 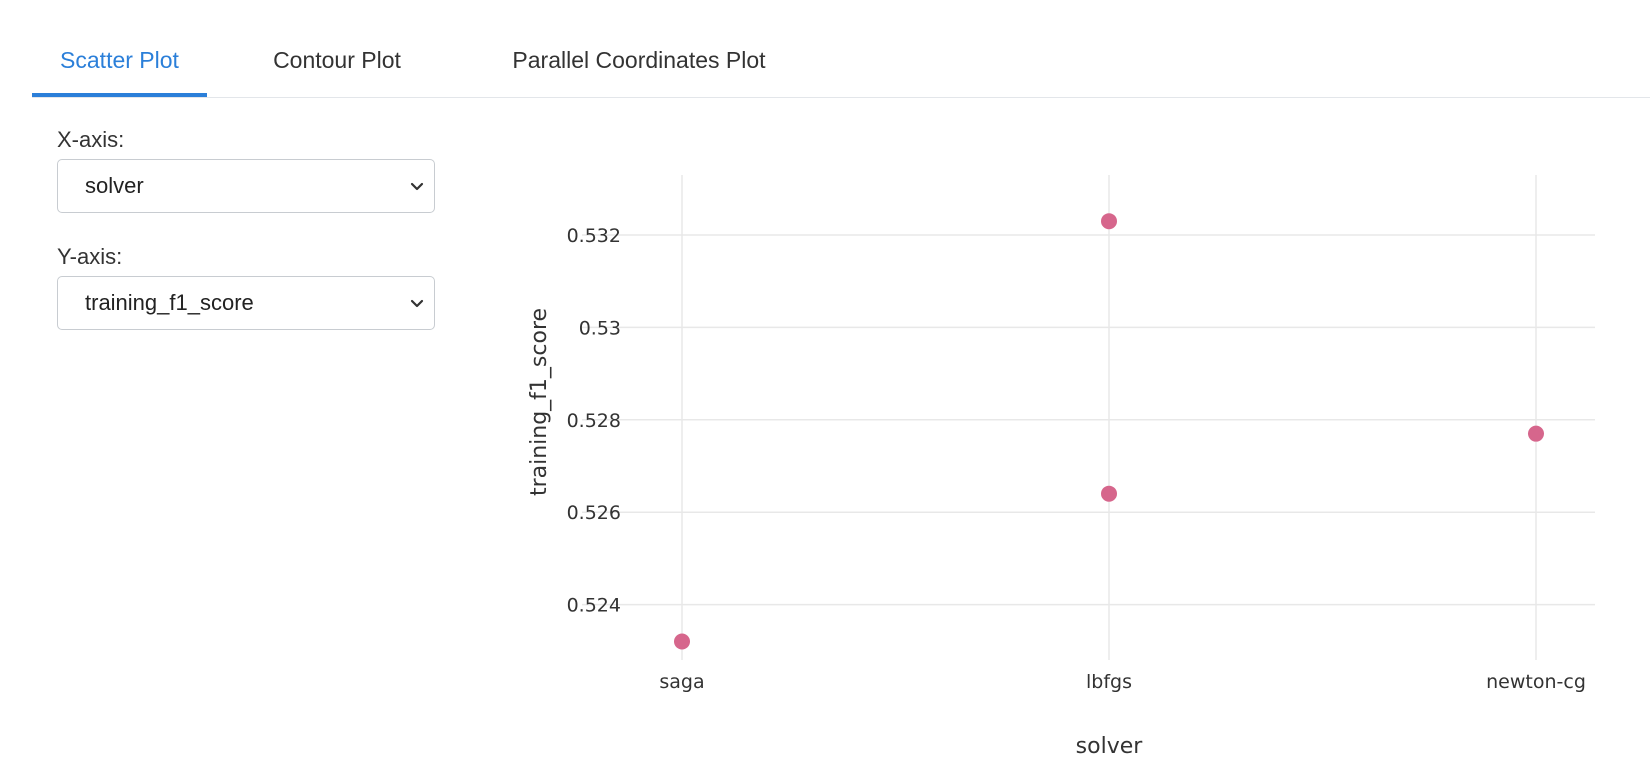 I want to click on x-axis-title: solver, so click(x=1110, y=746).